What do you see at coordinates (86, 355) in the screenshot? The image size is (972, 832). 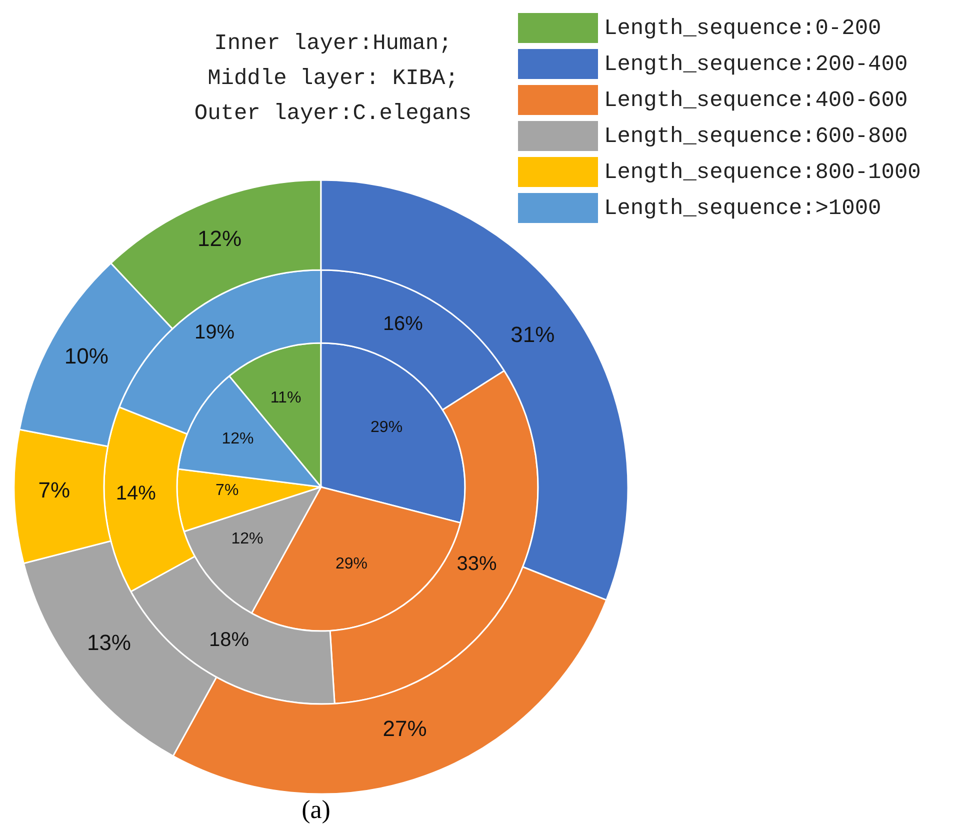 I see `data-label: 10%` at bounding box center [86, 355].